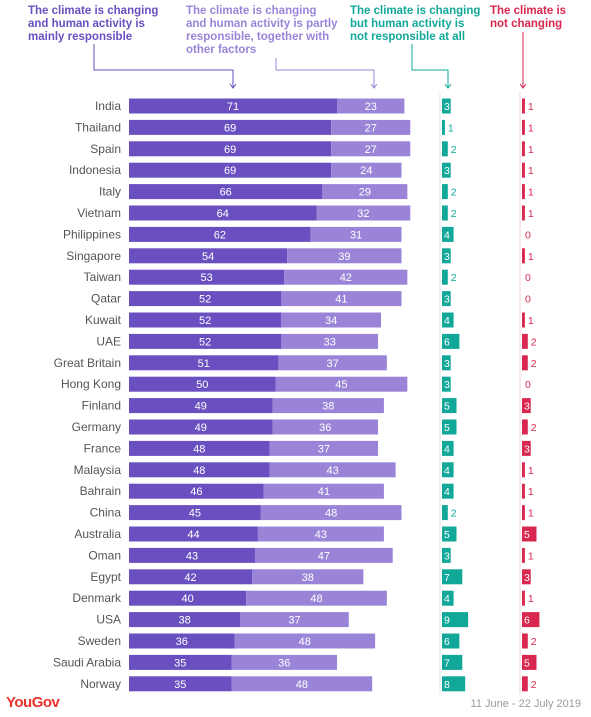 The height and width of the screenshot is (717, 591). Describe the element at coordinates (294, 621) in the screenshot. I see `value-label-partly: 37` at that location.